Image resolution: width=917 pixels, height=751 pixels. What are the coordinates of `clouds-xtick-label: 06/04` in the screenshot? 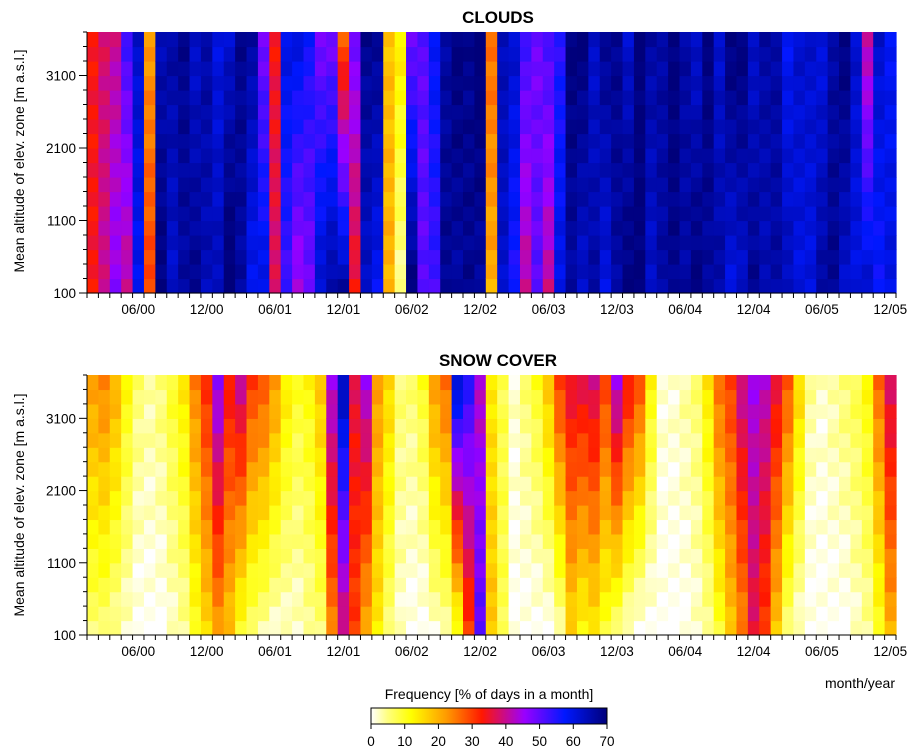 It's located at (685, 309).